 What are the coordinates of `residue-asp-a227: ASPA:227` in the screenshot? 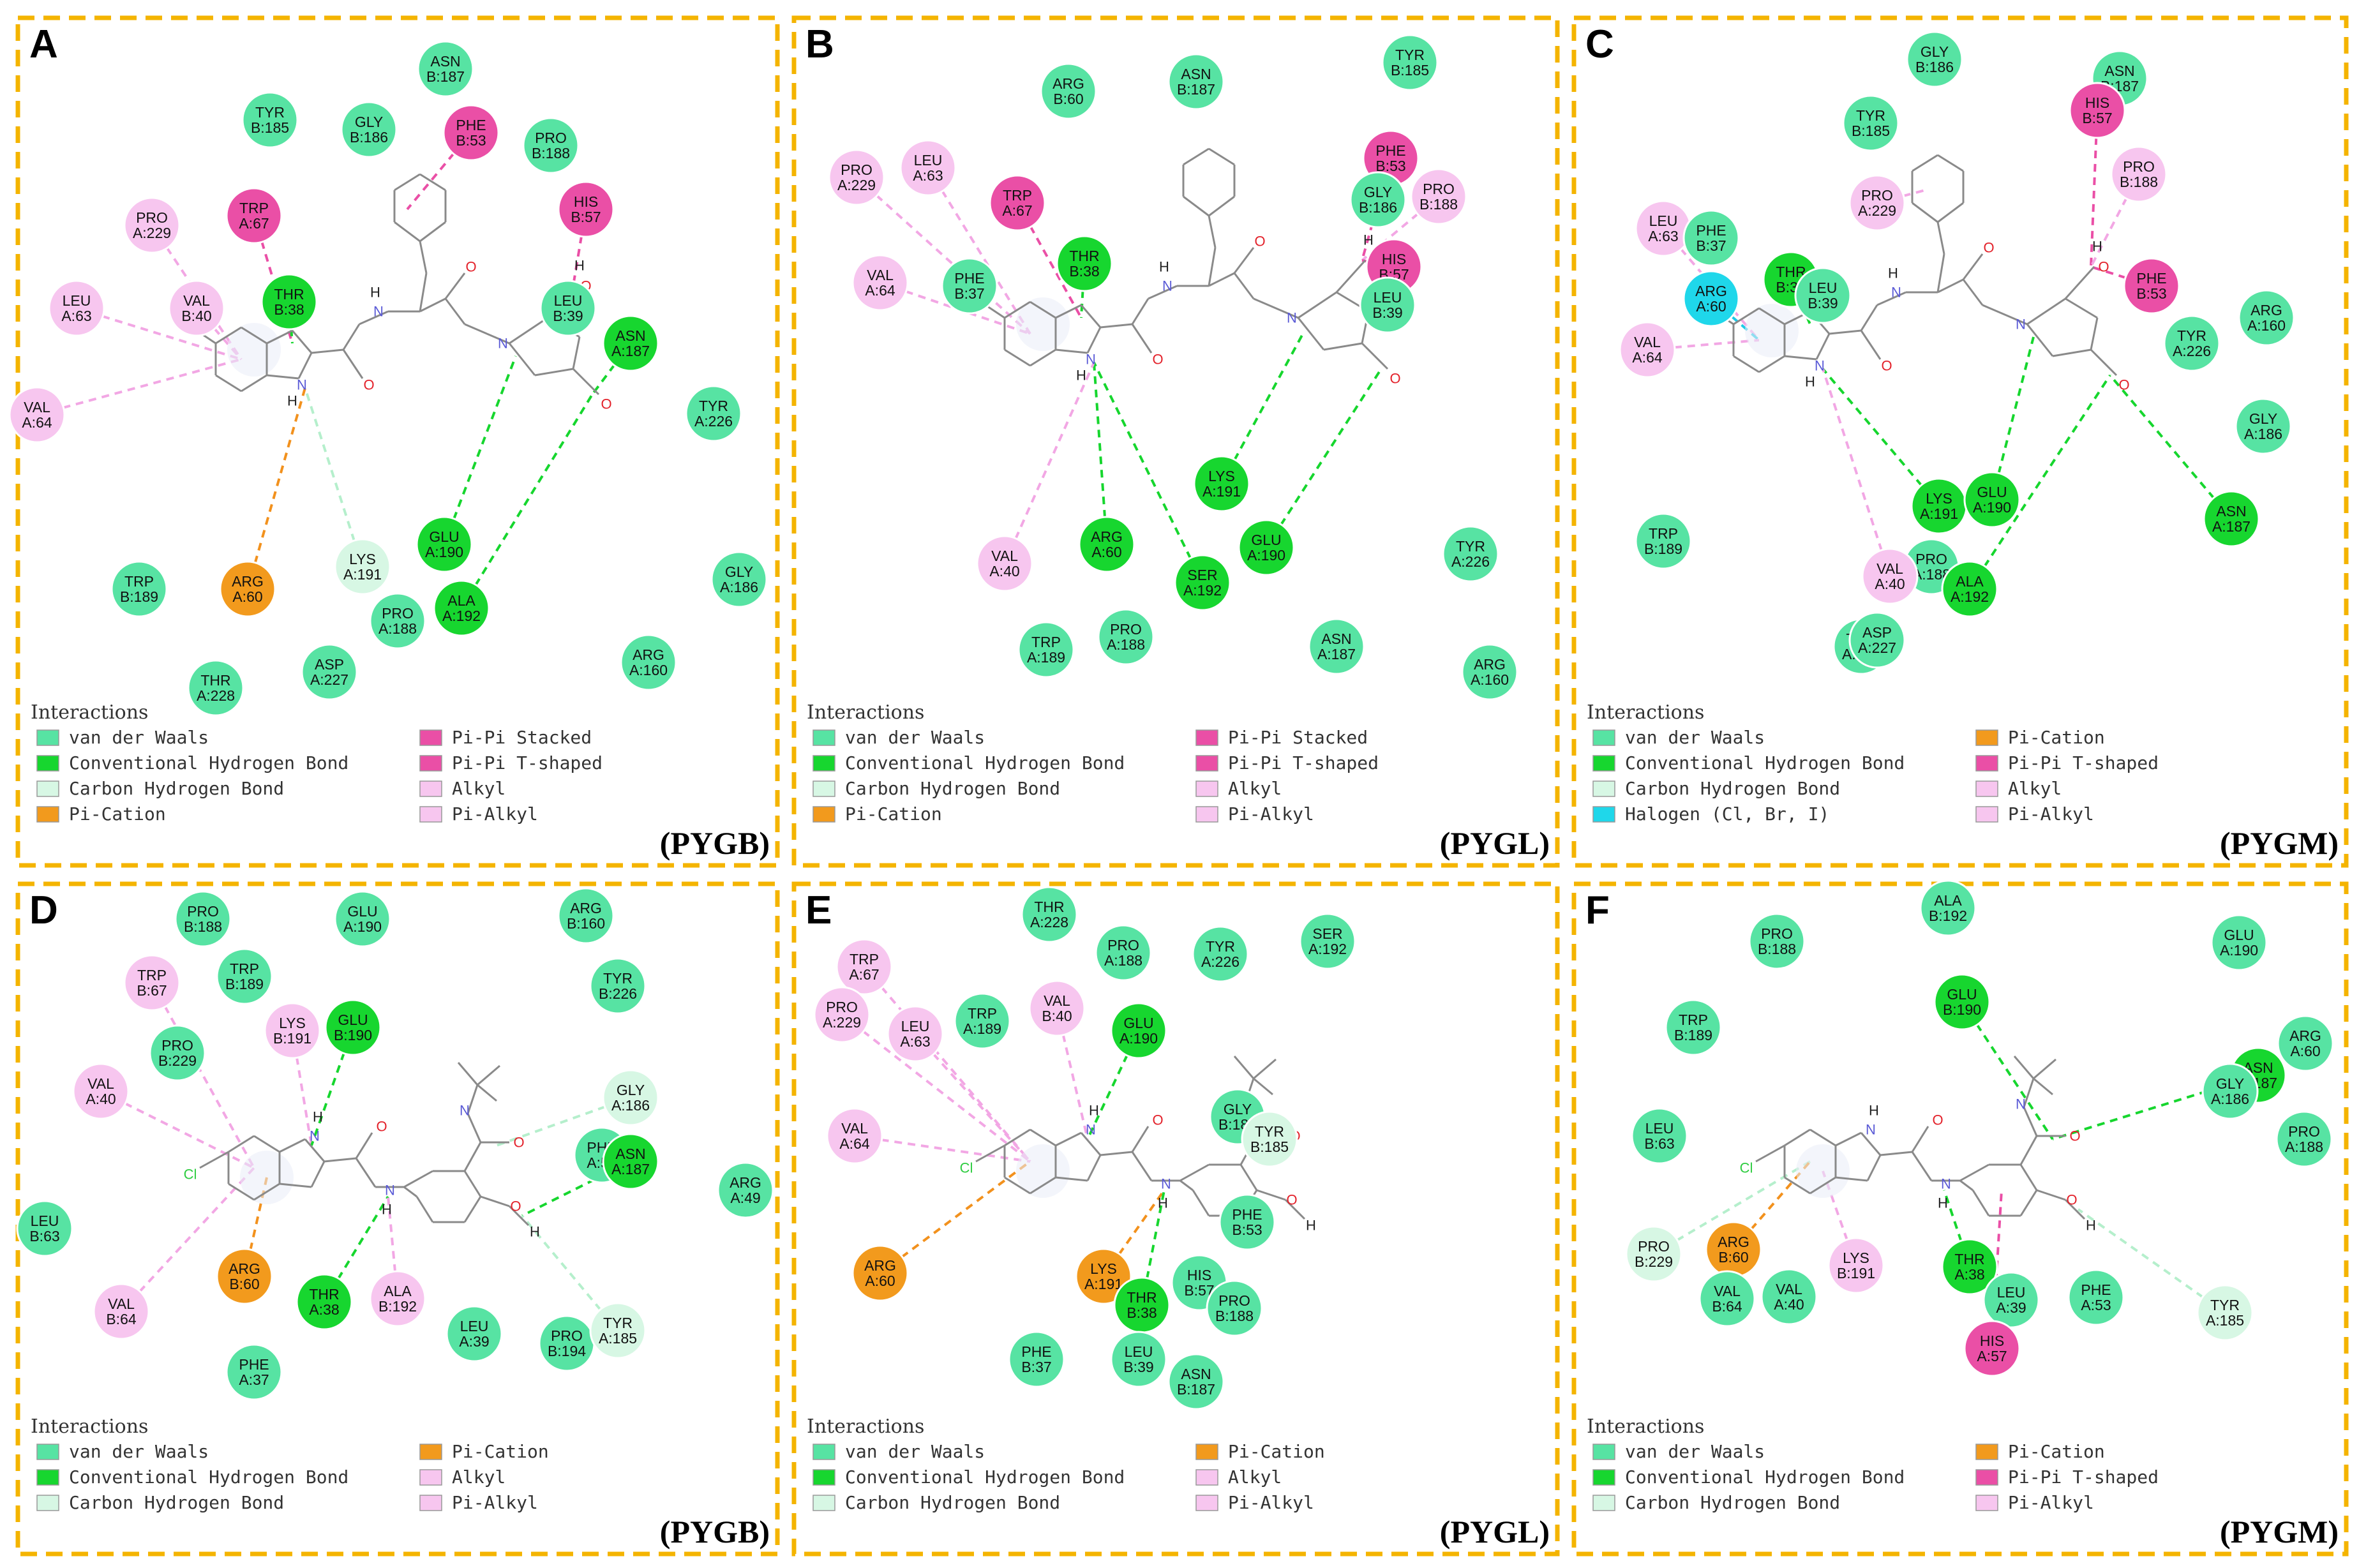 It's located at (329, 672).